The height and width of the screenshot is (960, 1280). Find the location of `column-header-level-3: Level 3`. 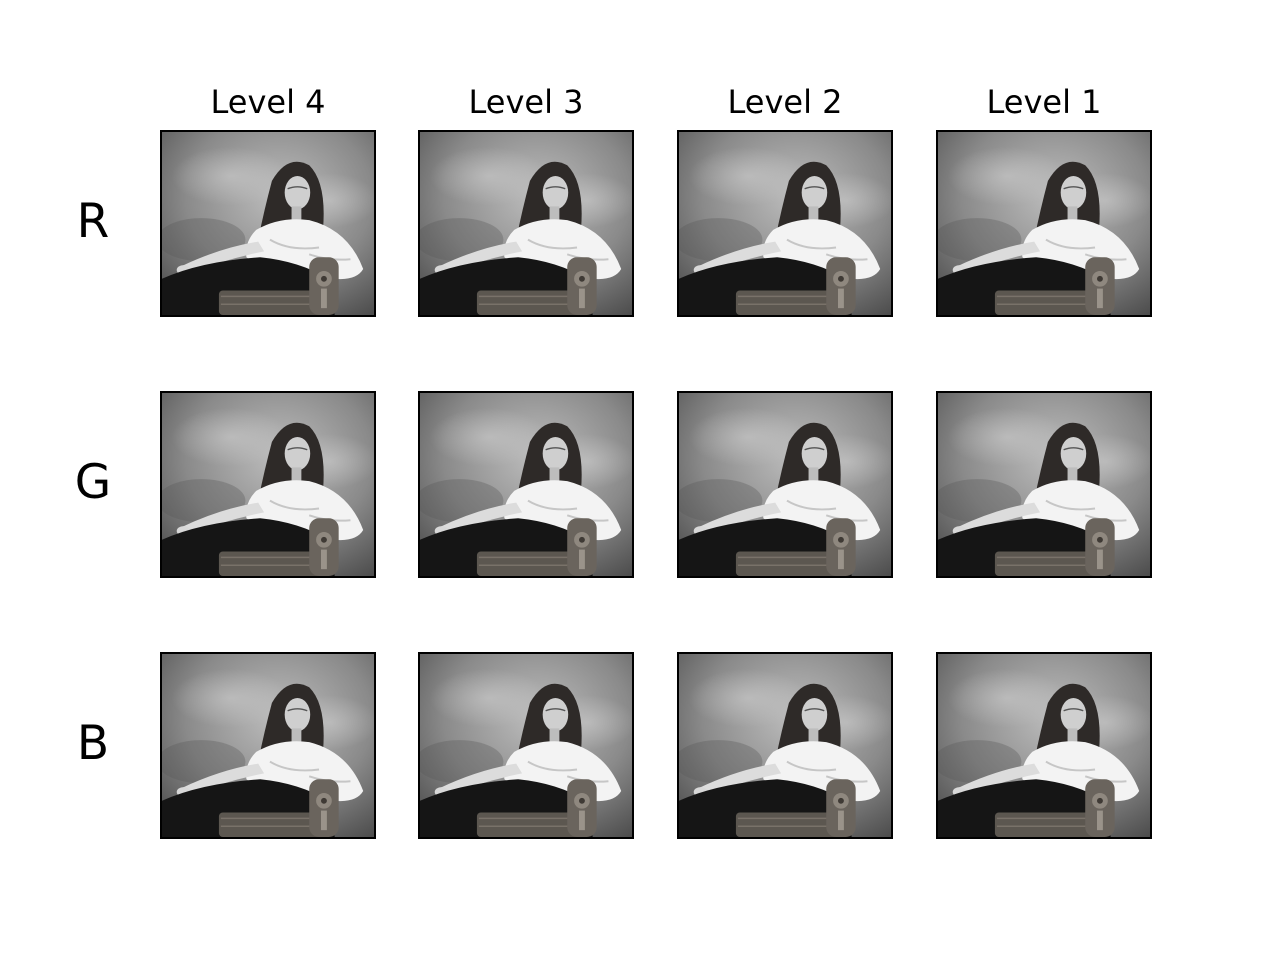

column-header-level-3: Level 3 is located at coordinates (526, 102).